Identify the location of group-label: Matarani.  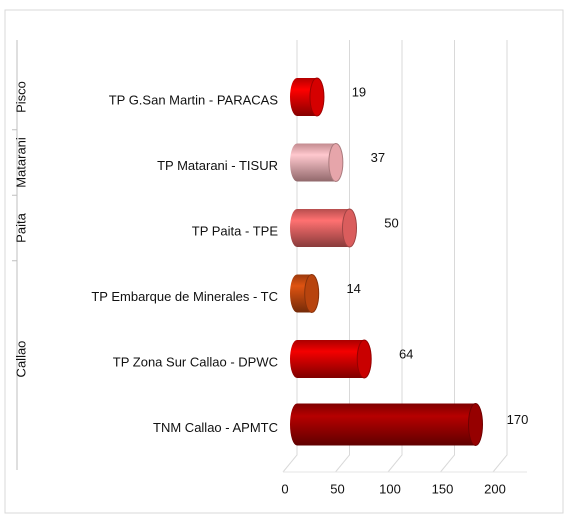
(20, 162).